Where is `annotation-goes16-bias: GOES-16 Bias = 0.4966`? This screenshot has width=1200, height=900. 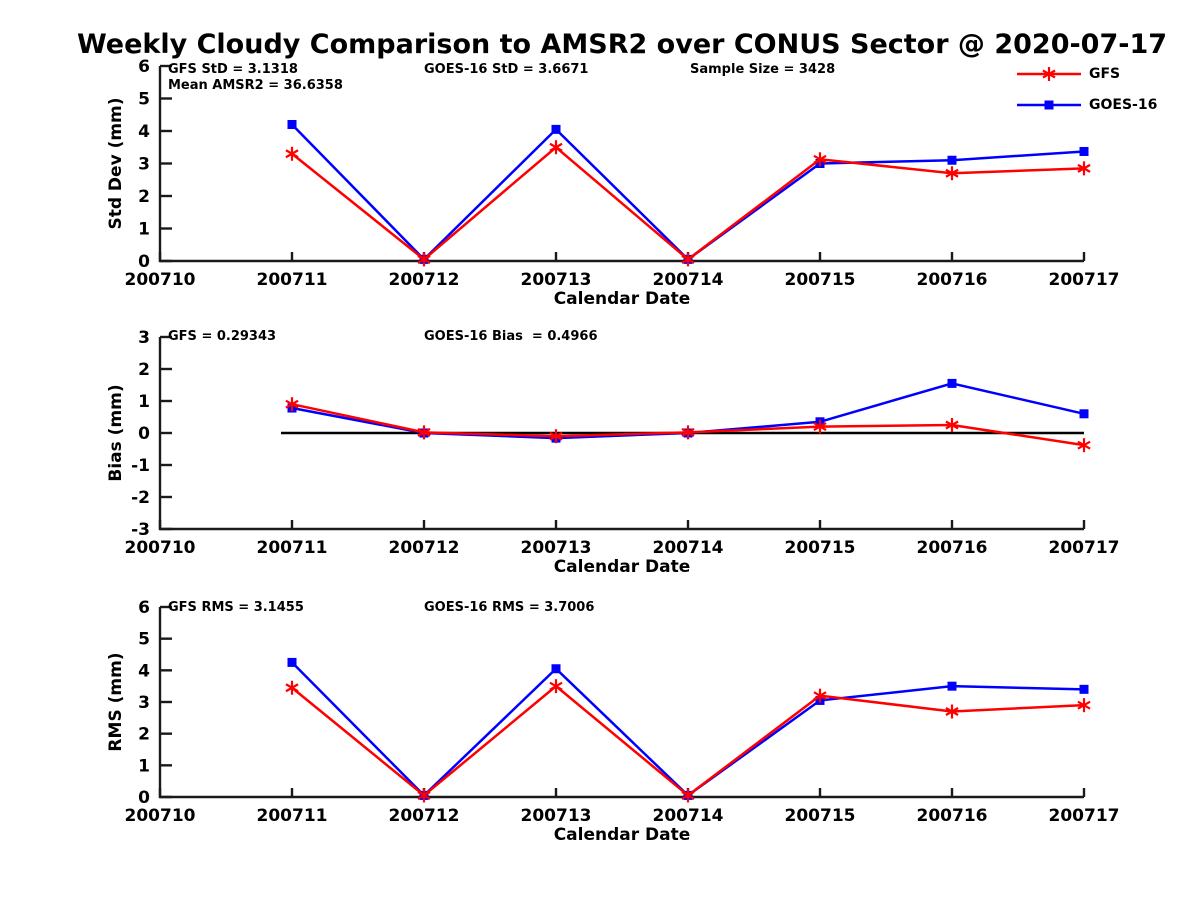 annotation-goes16-bias: GOES-16 Bias = 0.4966 is located at coordinates (511, 336).